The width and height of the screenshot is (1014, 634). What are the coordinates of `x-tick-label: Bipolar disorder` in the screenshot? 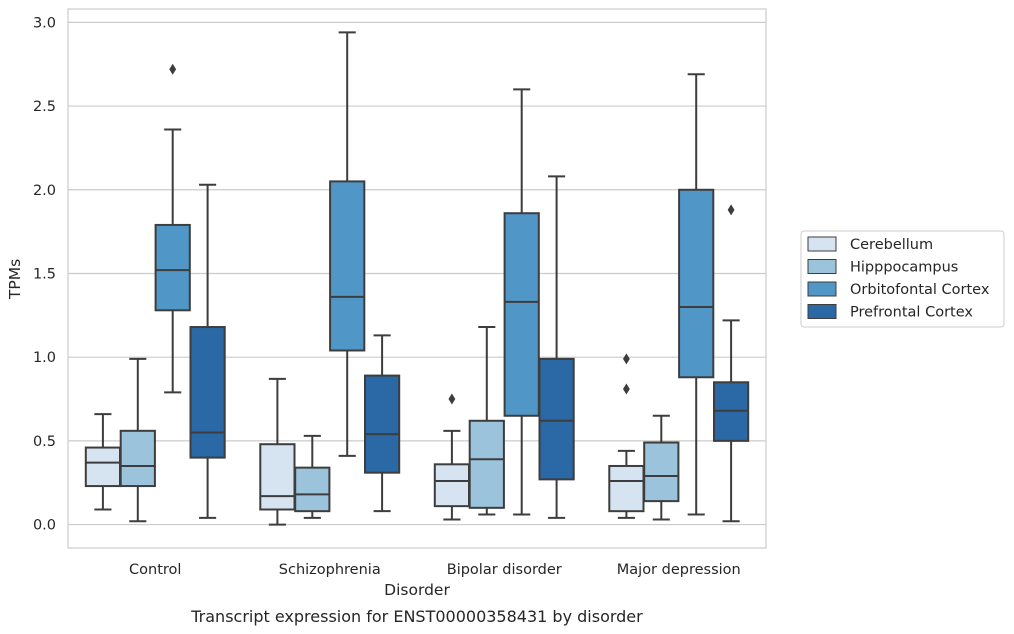 It's located at (504, 570).